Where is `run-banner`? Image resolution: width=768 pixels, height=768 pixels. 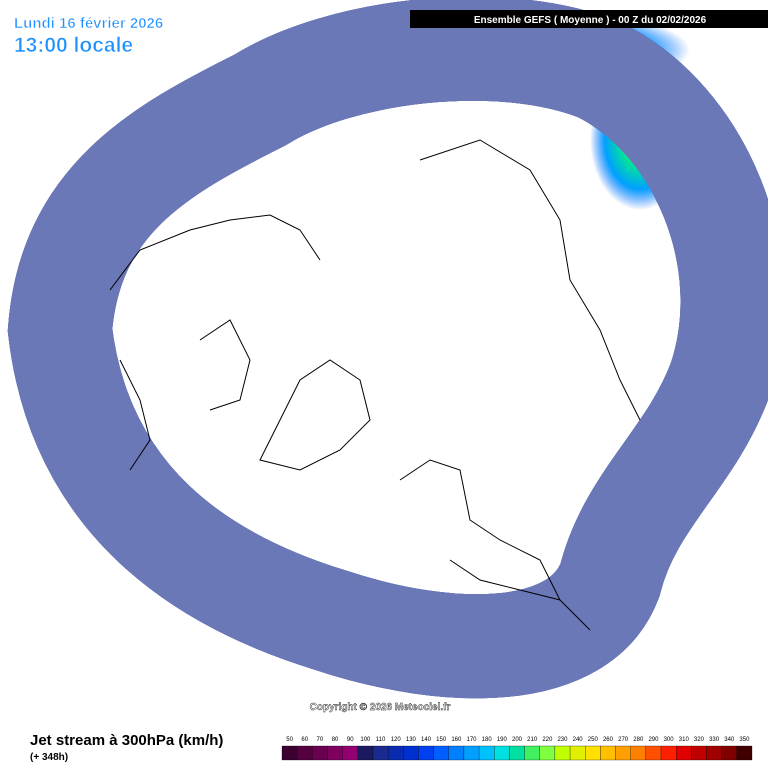
run-banner is located at coordinates (589, 19).